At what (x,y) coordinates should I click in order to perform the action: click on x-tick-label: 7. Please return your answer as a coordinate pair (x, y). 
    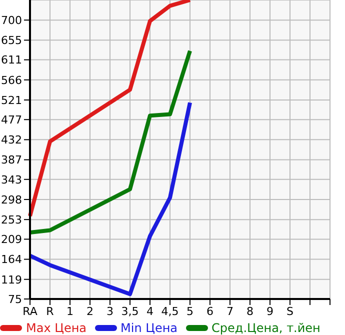
    Looking at the image, I should click on (230, 311).